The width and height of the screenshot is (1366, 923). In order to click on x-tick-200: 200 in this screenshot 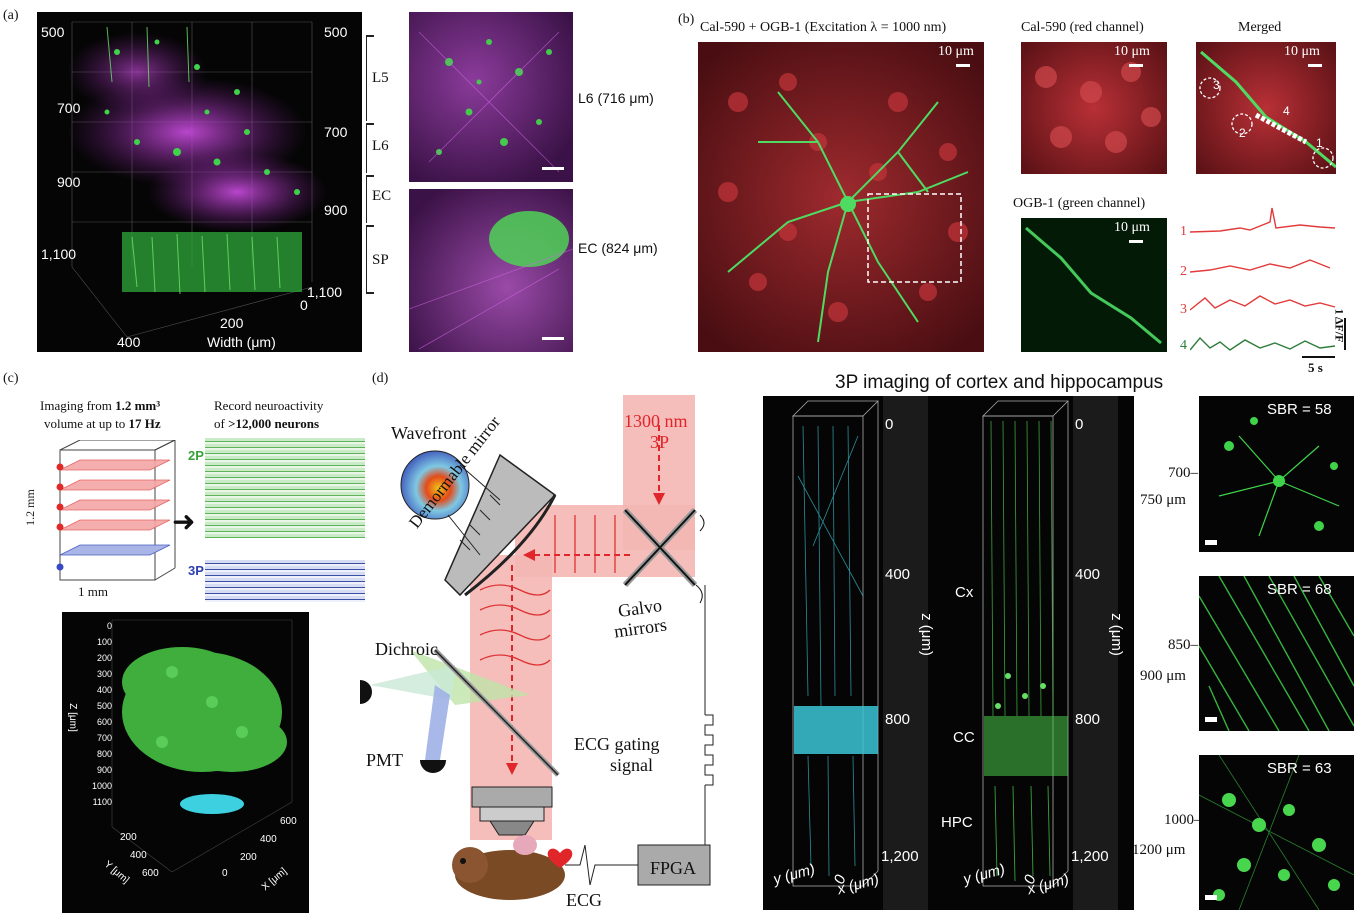, I will do `click(248, 857)`.